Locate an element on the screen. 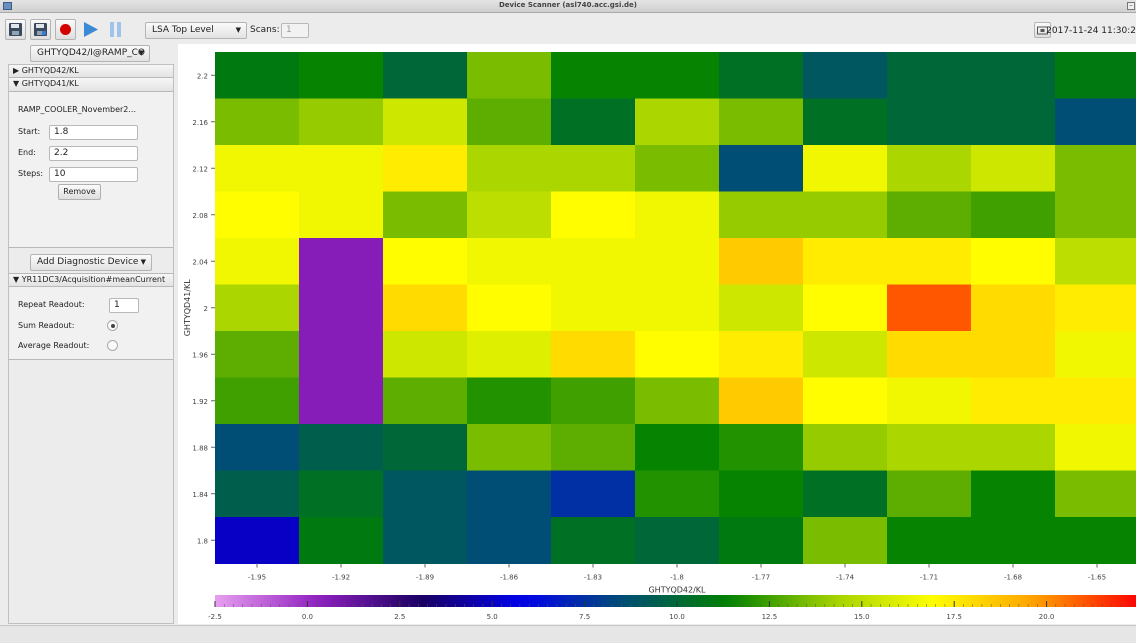 This screenshot has width=1136, height=643. start-field: 1.8 is located at coordinates (93, 132).